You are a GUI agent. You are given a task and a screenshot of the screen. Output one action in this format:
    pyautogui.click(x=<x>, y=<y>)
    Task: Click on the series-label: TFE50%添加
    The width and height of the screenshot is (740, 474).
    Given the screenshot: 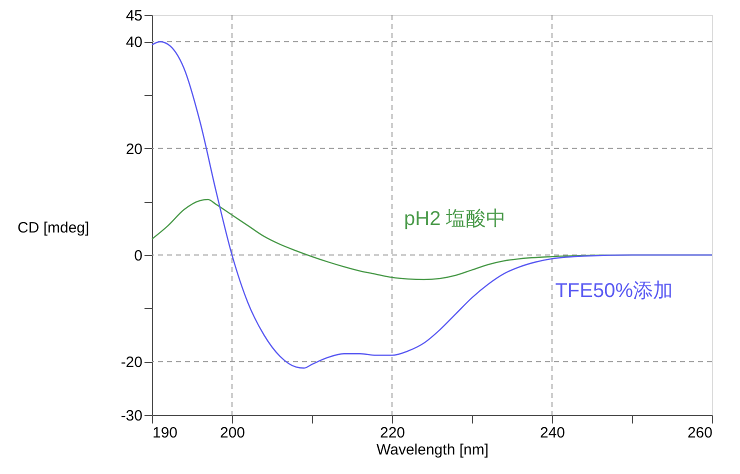 What is the action you would take?
    pyautogui.click(x=614, y=291)
    